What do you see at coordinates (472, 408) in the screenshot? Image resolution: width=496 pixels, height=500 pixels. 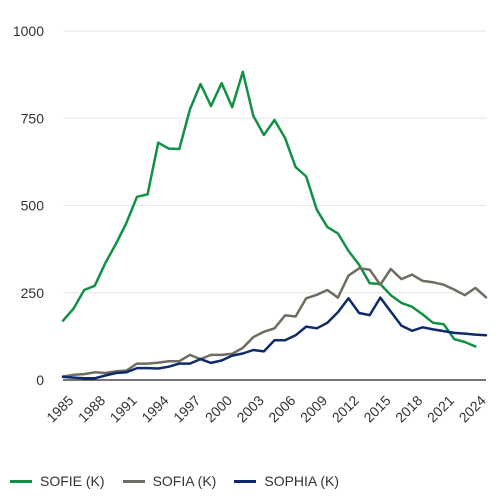 I see `x-tick-label: 2024` at bounding box center [472, 408].